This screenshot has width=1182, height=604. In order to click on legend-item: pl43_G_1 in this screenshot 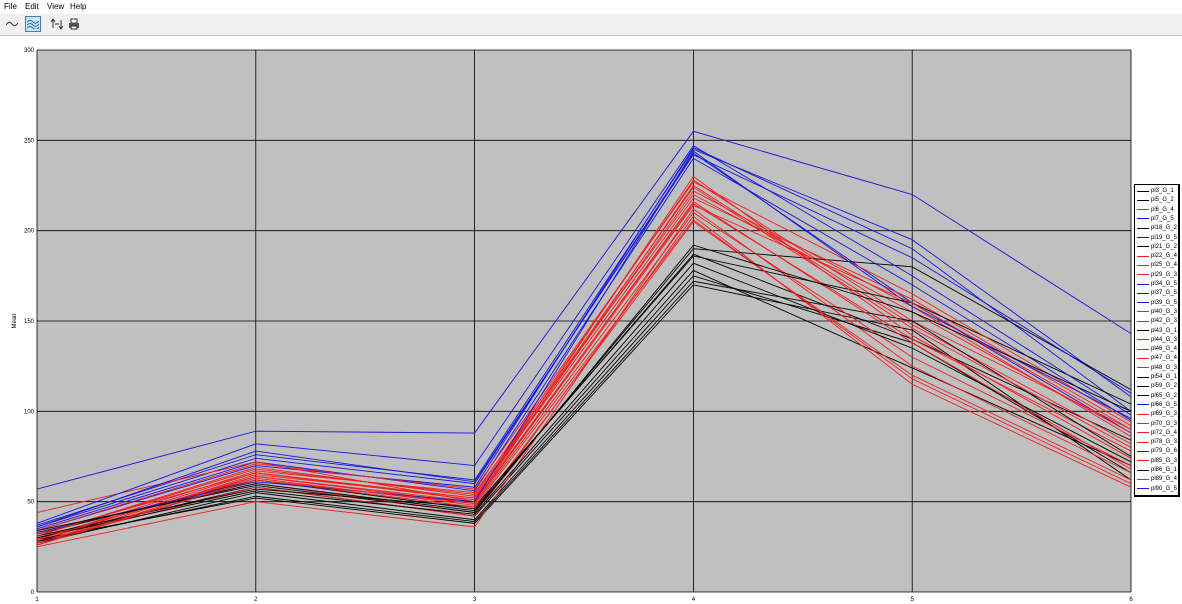, I will do `click(1157, 331)`.